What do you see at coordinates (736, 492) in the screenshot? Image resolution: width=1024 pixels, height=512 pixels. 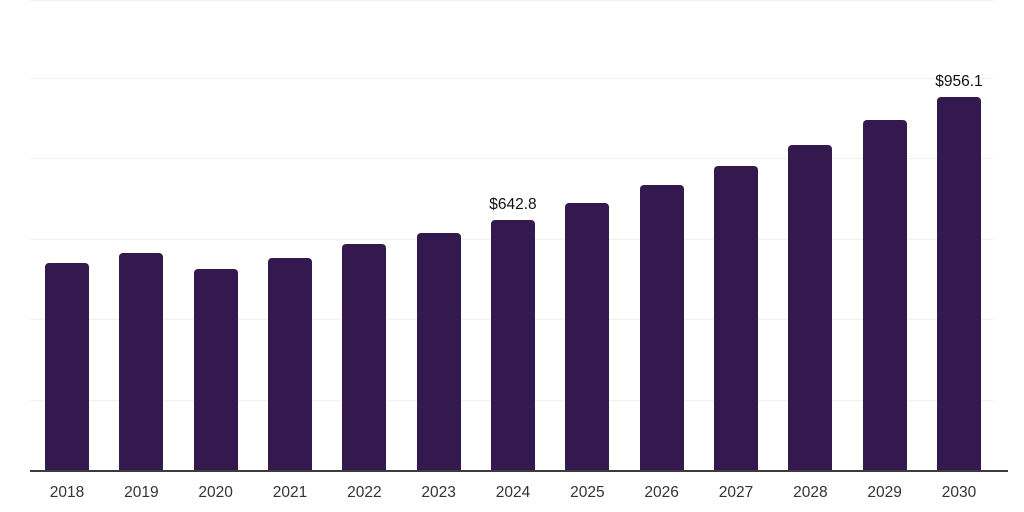 I see `x-tick-label-2027: 2027` at bounding box center [736, 492].